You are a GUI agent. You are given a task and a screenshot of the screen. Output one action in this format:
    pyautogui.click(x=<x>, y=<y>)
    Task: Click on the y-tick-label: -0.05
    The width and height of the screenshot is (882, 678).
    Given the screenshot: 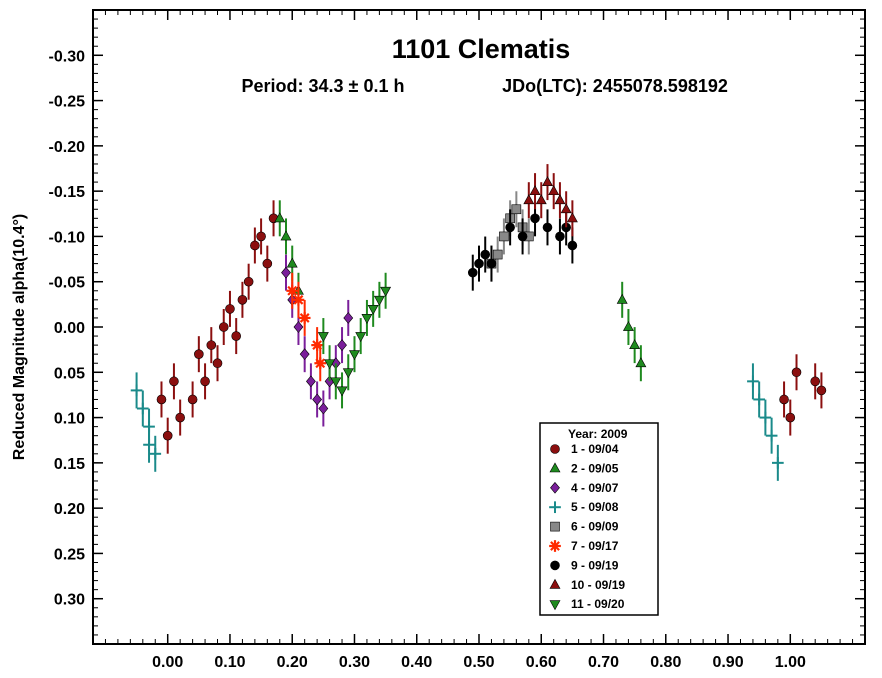 What is the action you would take?
    pyautogui.click(x=67, y=283)
    